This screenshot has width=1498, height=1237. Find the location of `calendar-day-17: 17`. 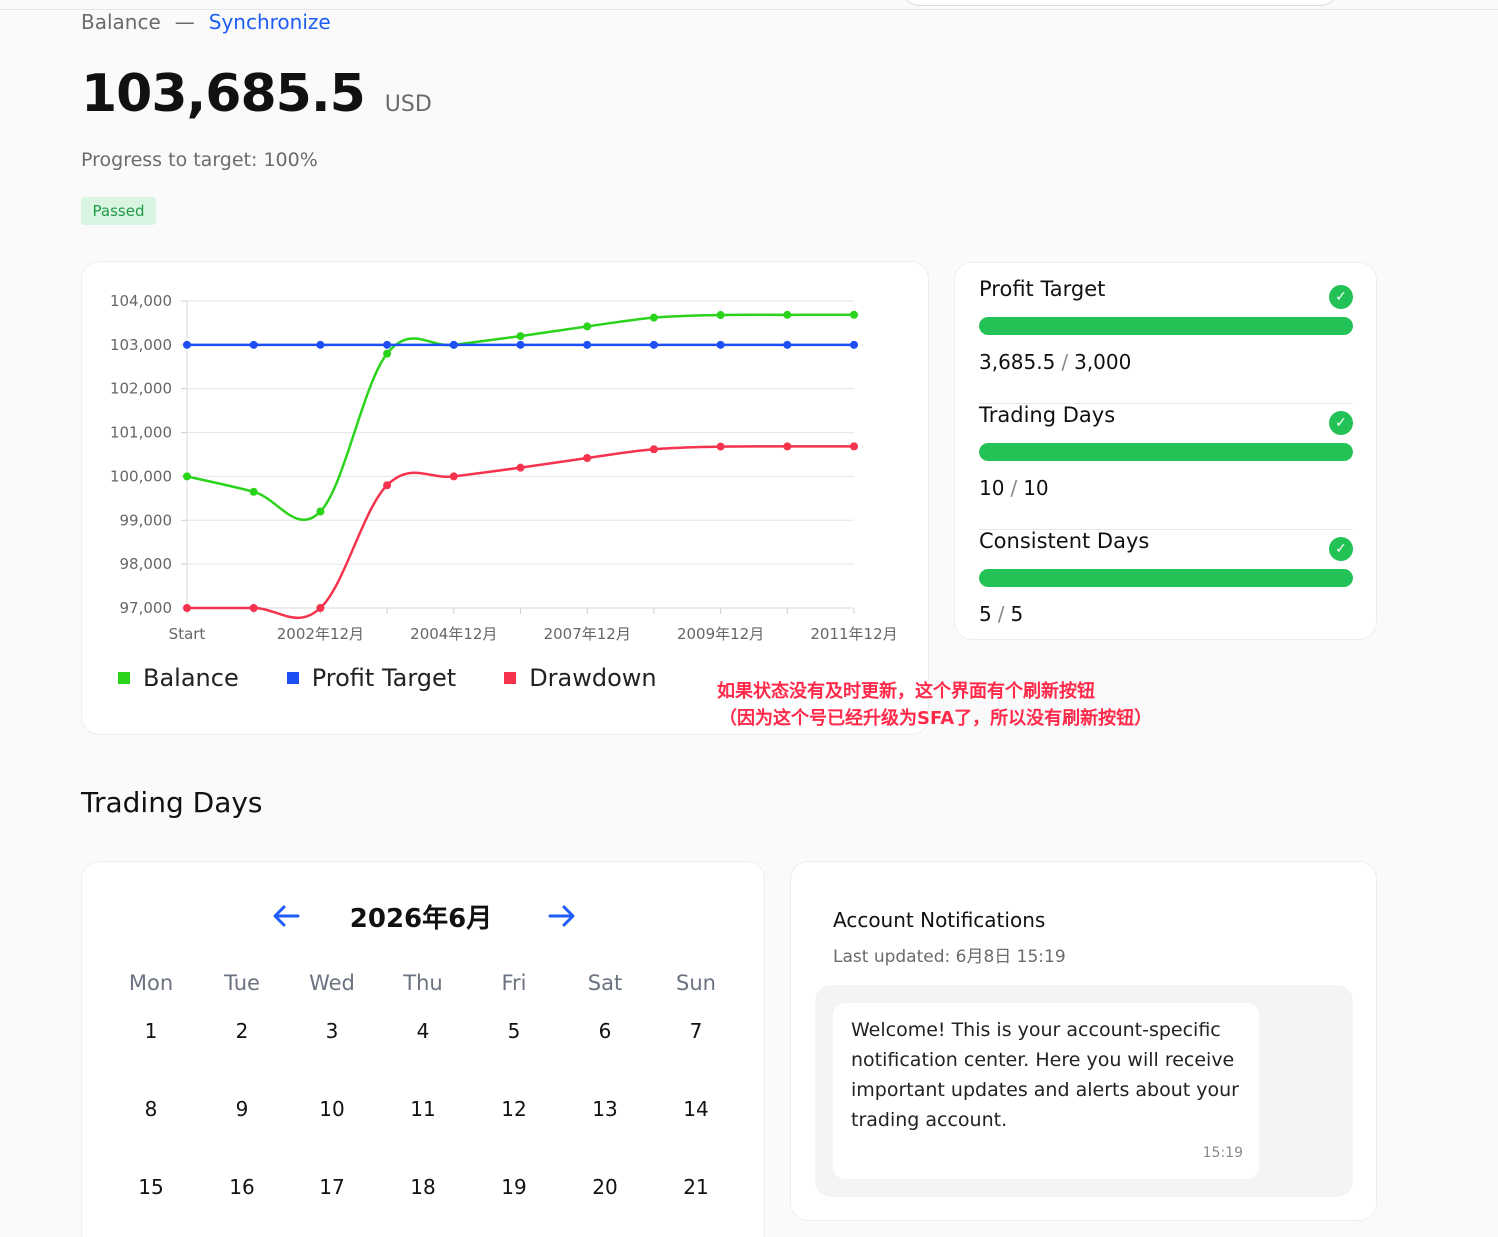

calendar-day-17: 17 is located at coordinates (332, 1187).